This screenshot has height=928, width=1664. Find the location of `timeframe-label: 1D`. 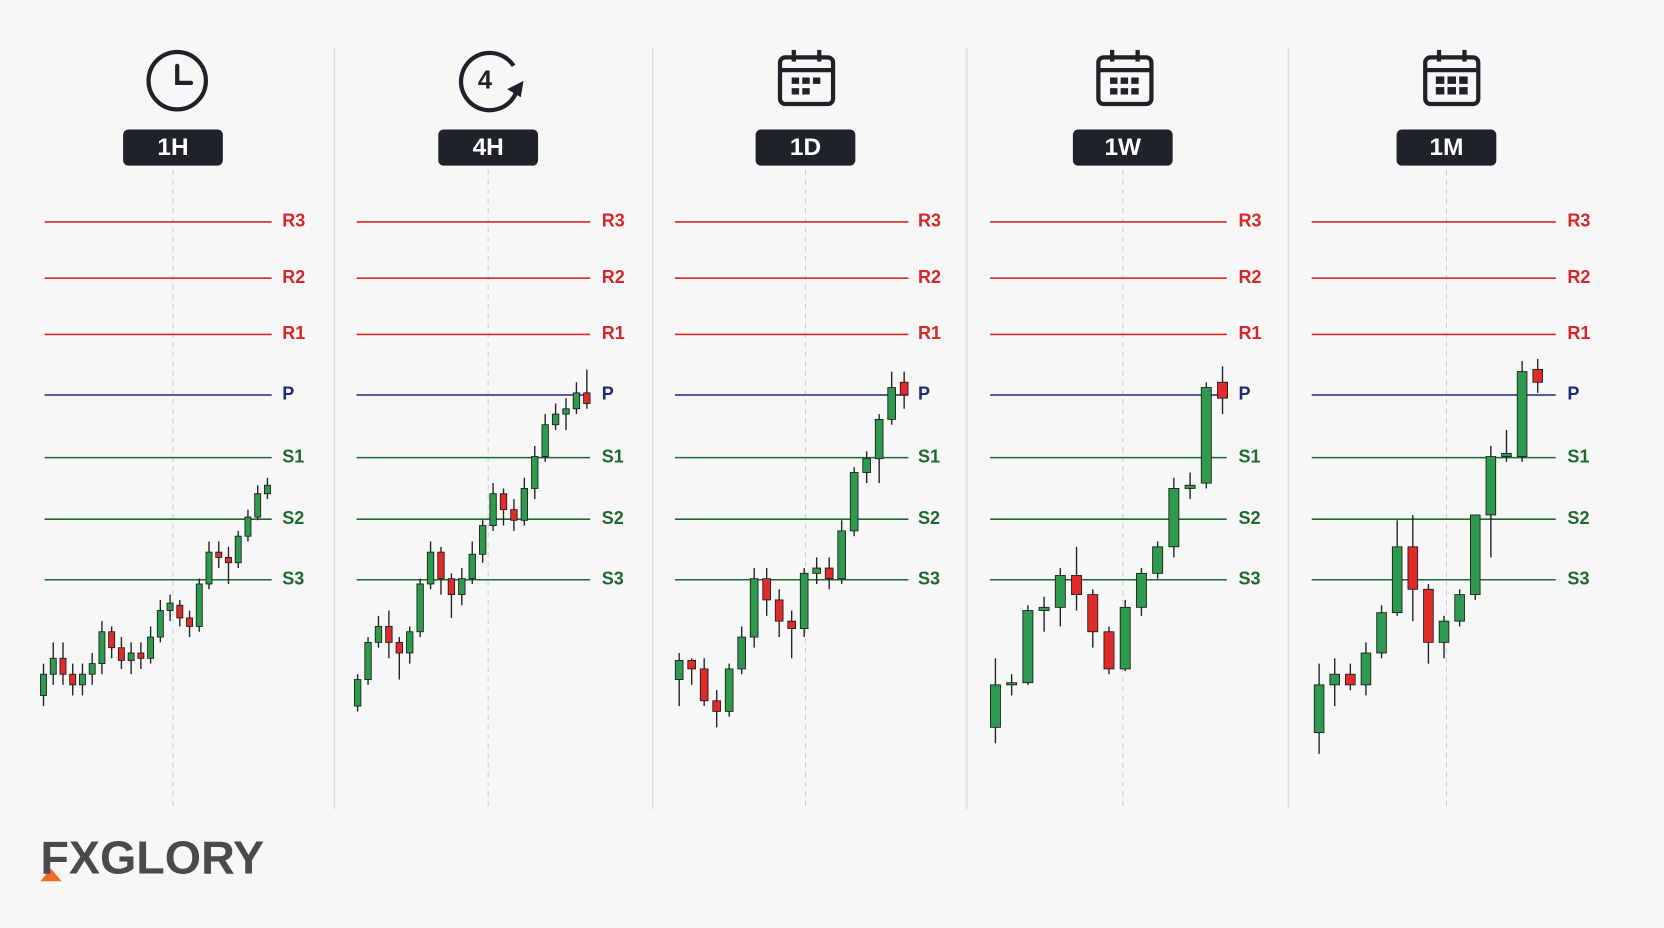

timeframe-label: 1D is located at coordinates (805, 147).